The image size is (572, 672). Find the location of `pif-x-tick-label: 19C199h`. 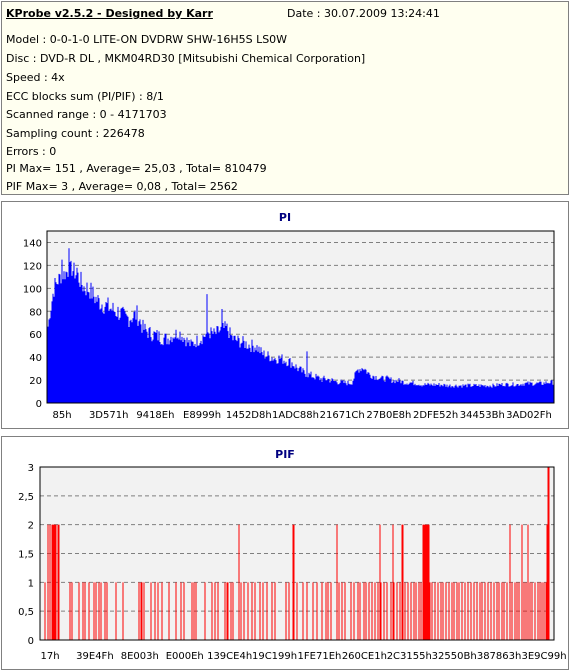

pif-x-tick-label: 19C199h is located at coordinates (274, 656).